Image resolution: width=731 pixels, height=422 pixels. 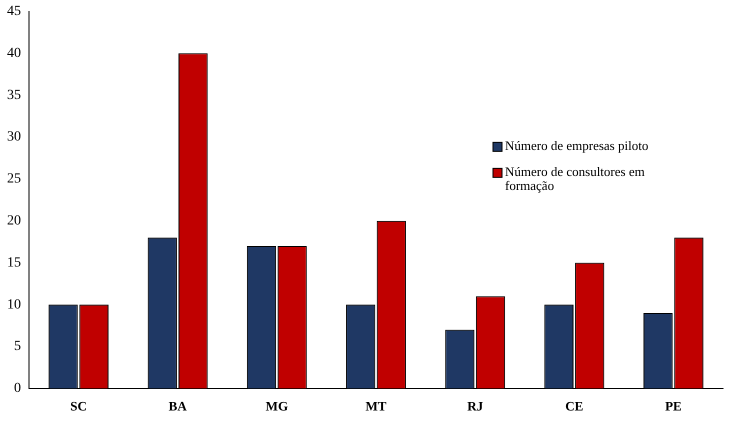 What do you see at coordinates (17, 388) in the screenshot?
I see `y-tick-label: 0` at bounding box center [17, 388].